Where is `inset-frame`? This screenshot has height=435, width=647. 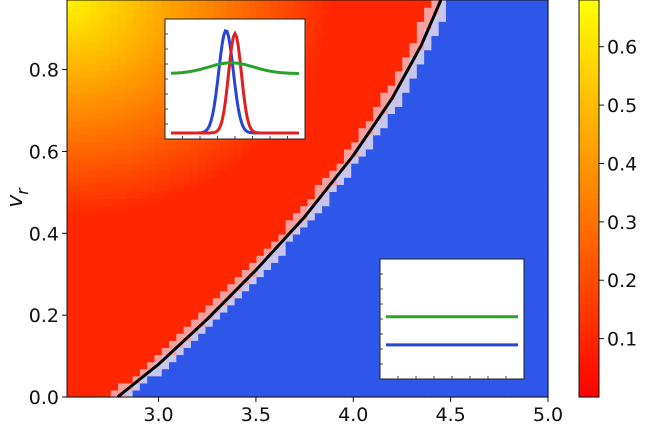
inset-frame is located at coordinates (452, 319).